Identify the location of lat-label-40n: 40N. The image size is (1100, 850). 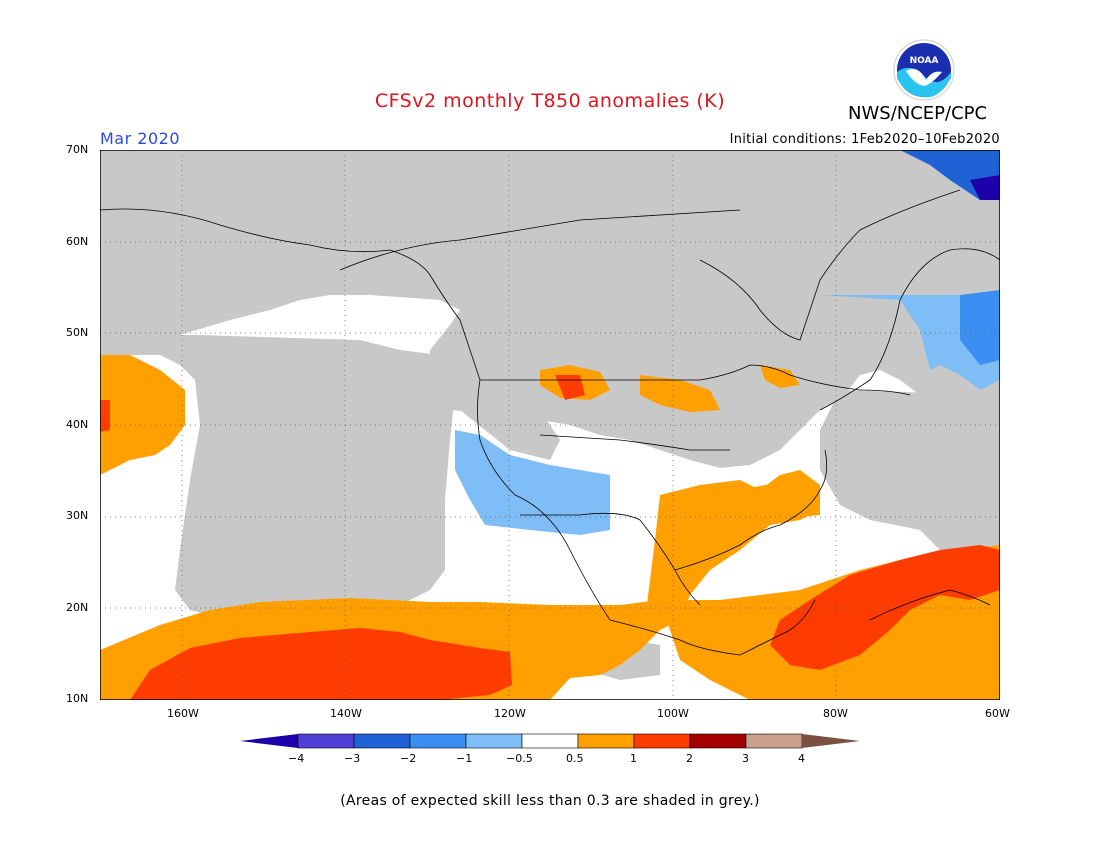
(77, 424).